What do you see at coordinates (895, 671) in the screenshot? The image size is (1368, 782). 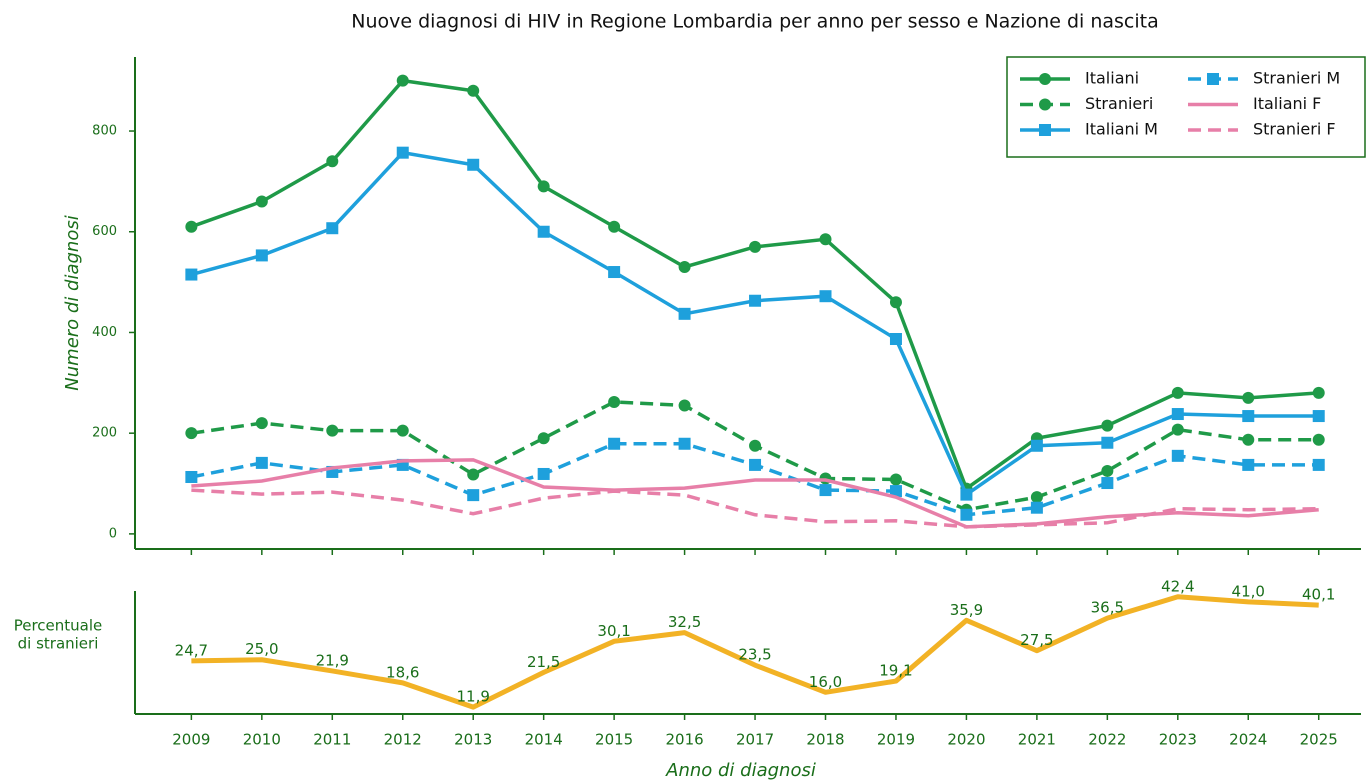 I see `value-label: 19,1` at bounding box center [895, 671].